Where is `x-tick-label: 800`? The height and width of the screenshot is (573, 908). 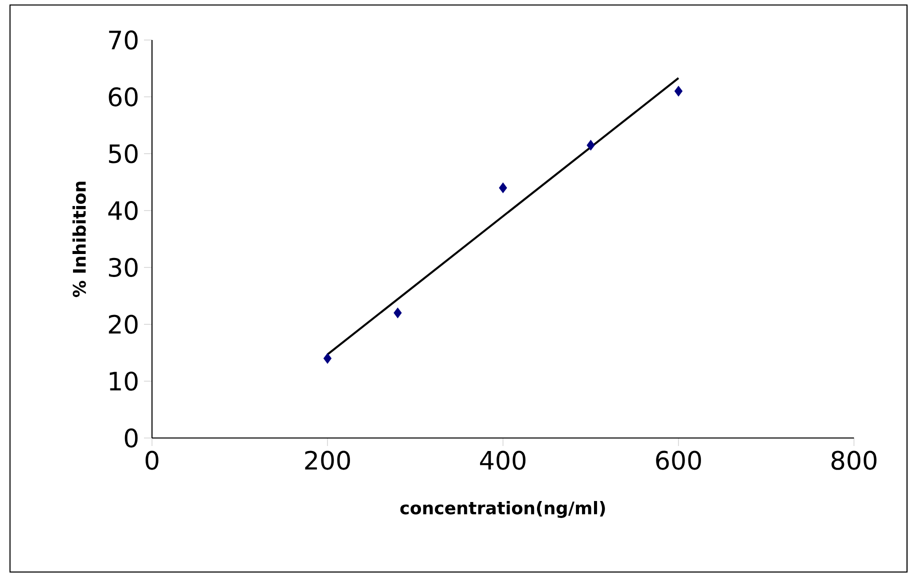
x-tick-label: 800 is located at coordinates (854, 460).